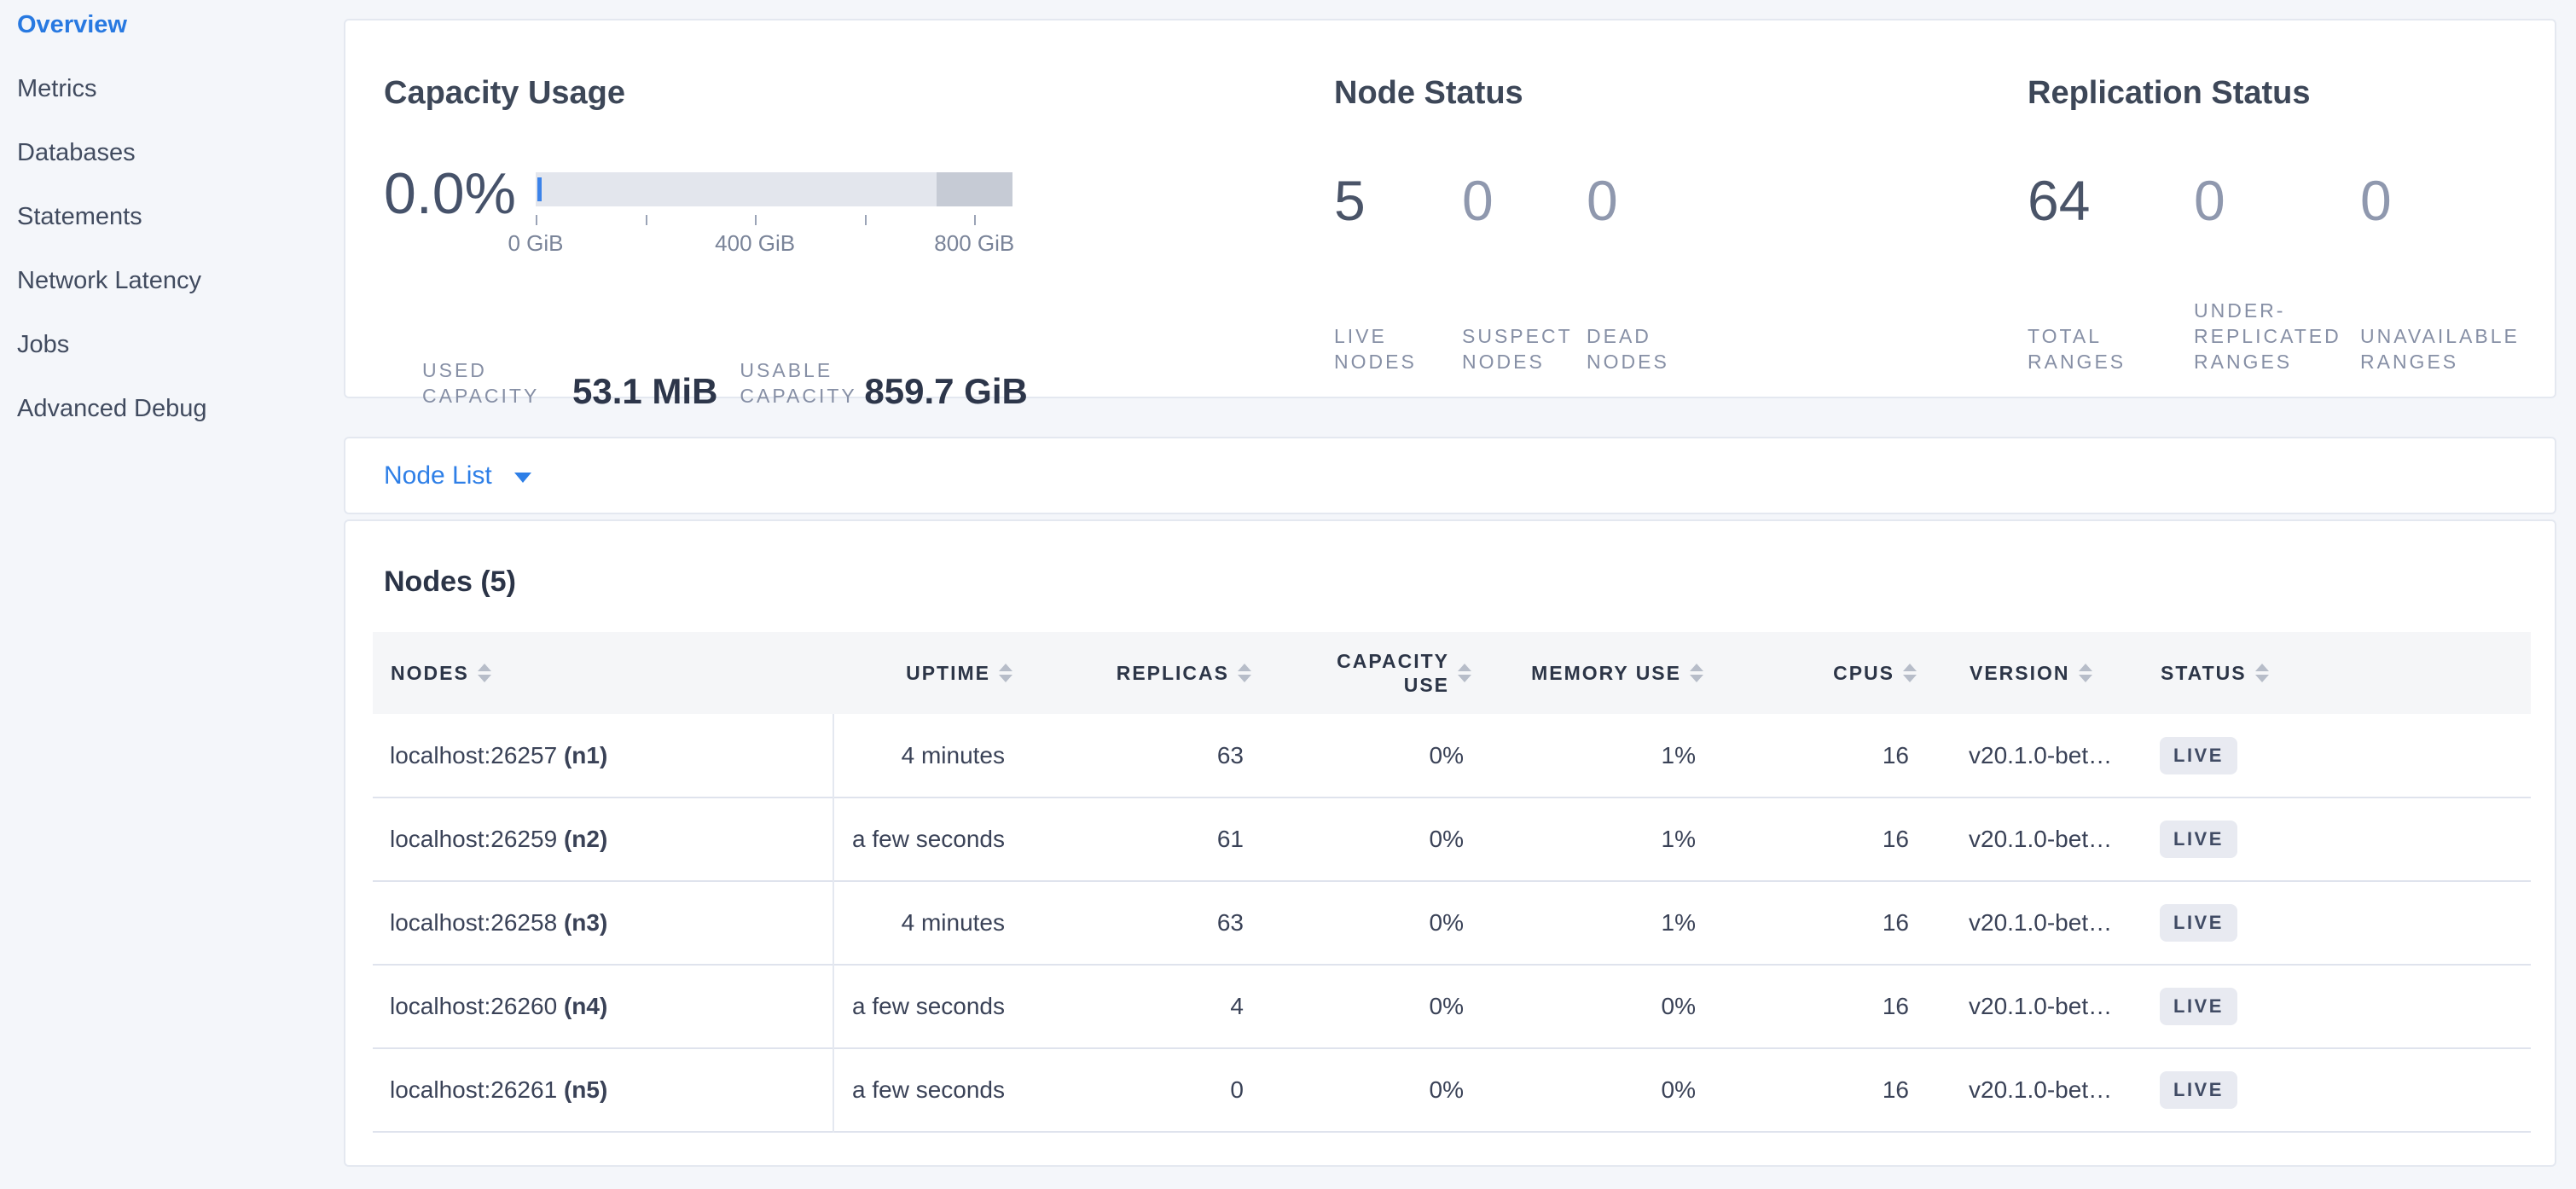  I want to click on column-header-cpus: CPUS, so click(1814, 673).